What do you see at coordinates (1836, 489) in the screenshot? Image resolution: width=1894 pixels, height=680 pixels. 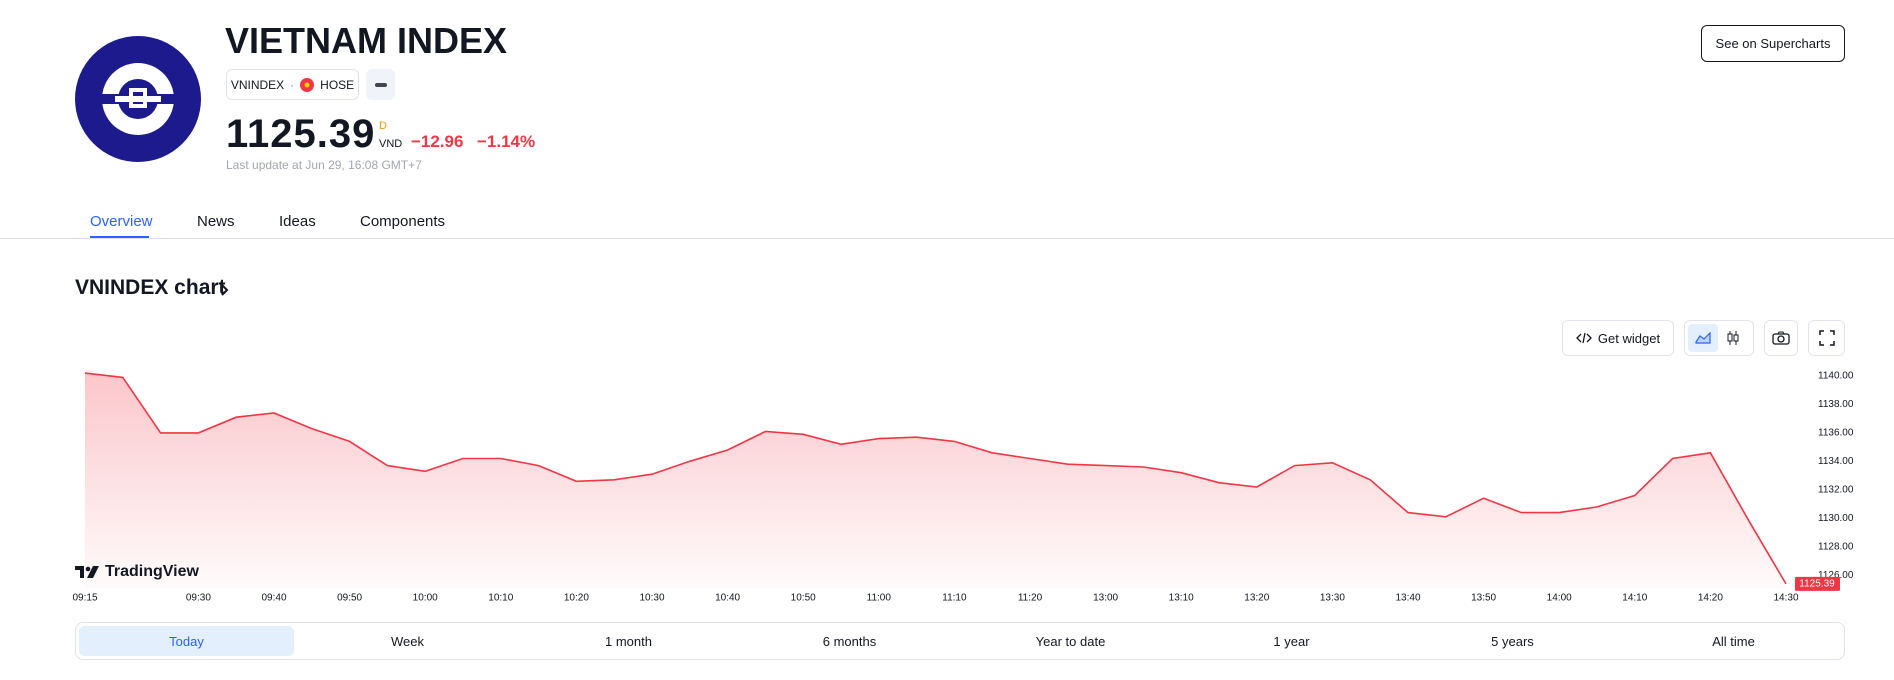 I see `y-tick-label: 1132.00` at bounding box center [1836, 489].